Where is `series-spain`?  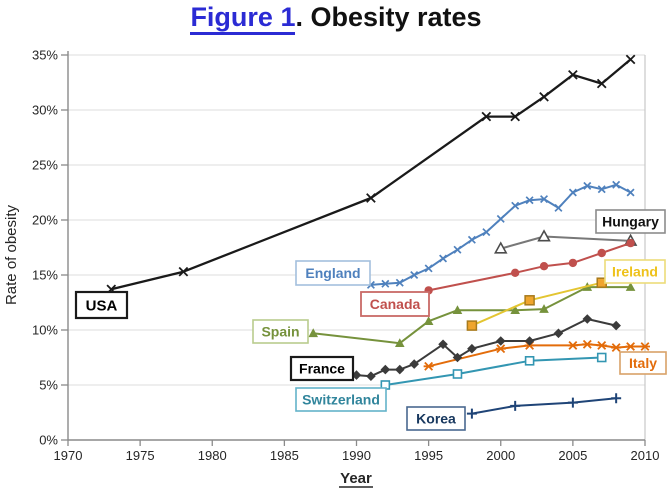 series-spain is located at coordinates (472, 314).